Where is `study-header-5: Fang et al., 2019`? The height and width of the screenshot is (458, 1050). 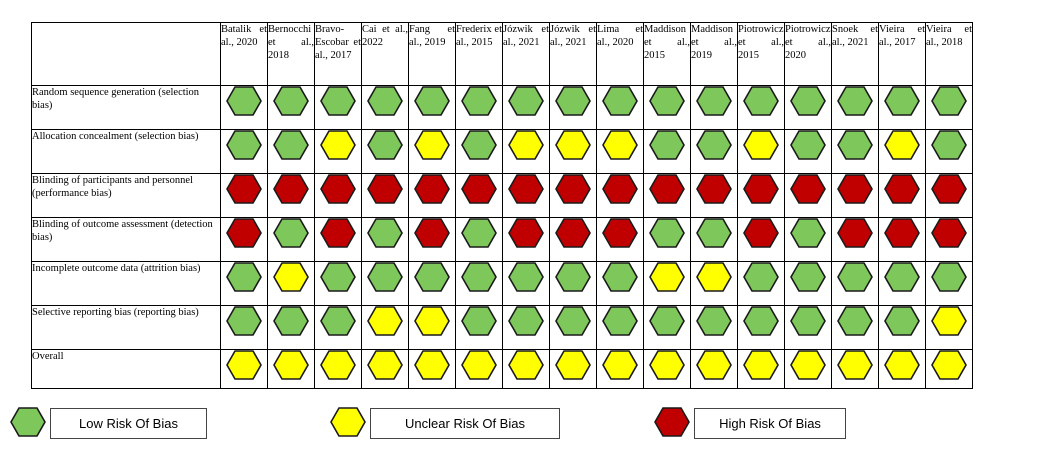 study-header-5: Fang et al., 2019 is located at coordinates (432, 54).